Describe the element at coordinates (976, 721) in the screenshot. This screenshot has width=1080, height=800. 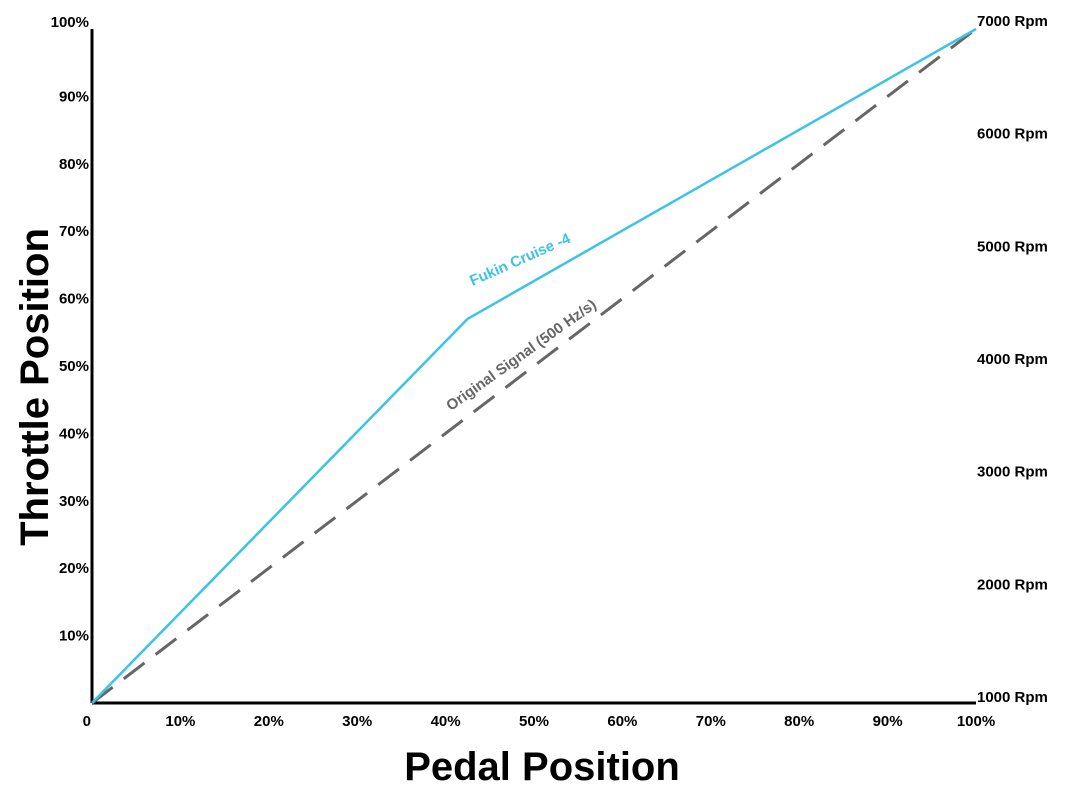
I see `x-tick-label: 100%` at that location.